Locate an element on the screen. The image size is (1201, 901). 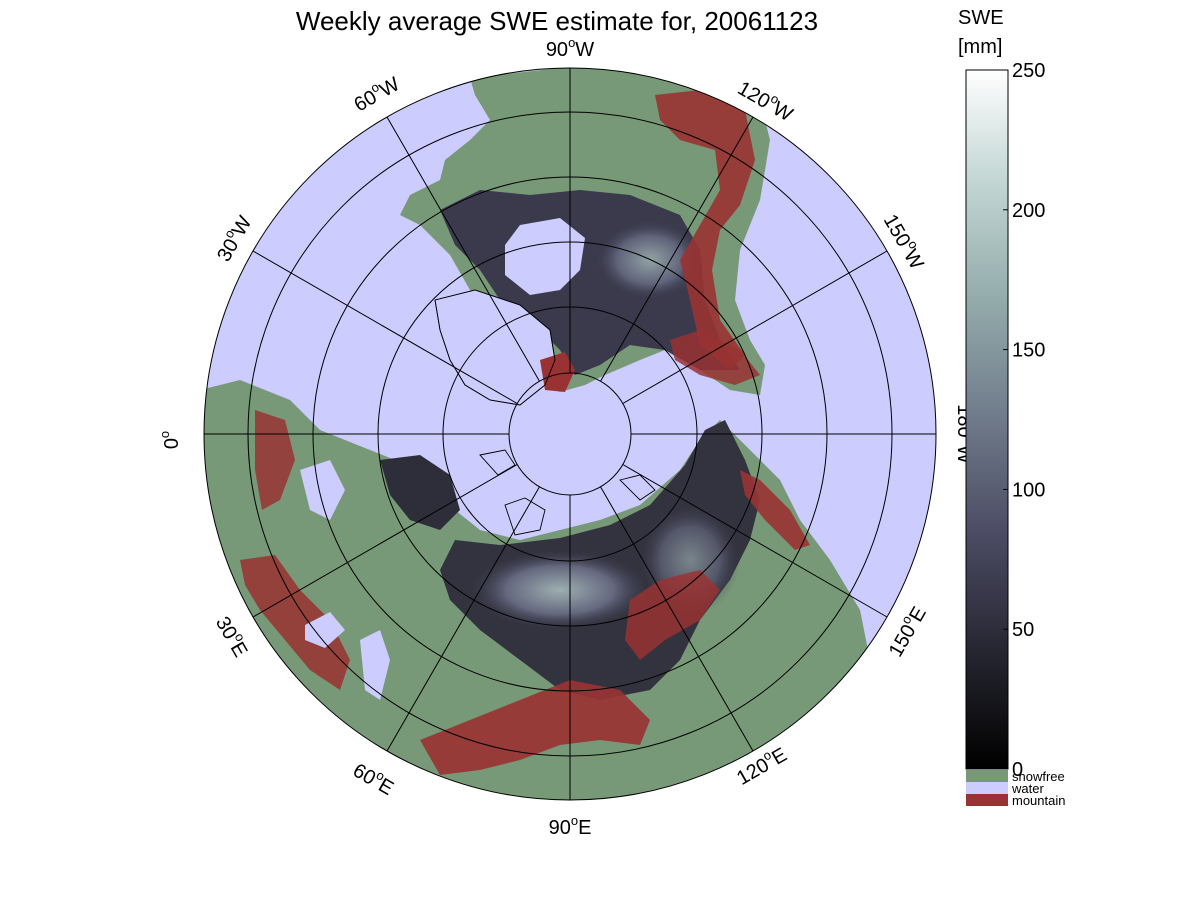
longitude-label-0: 0o is located at coordinates (170, 440).